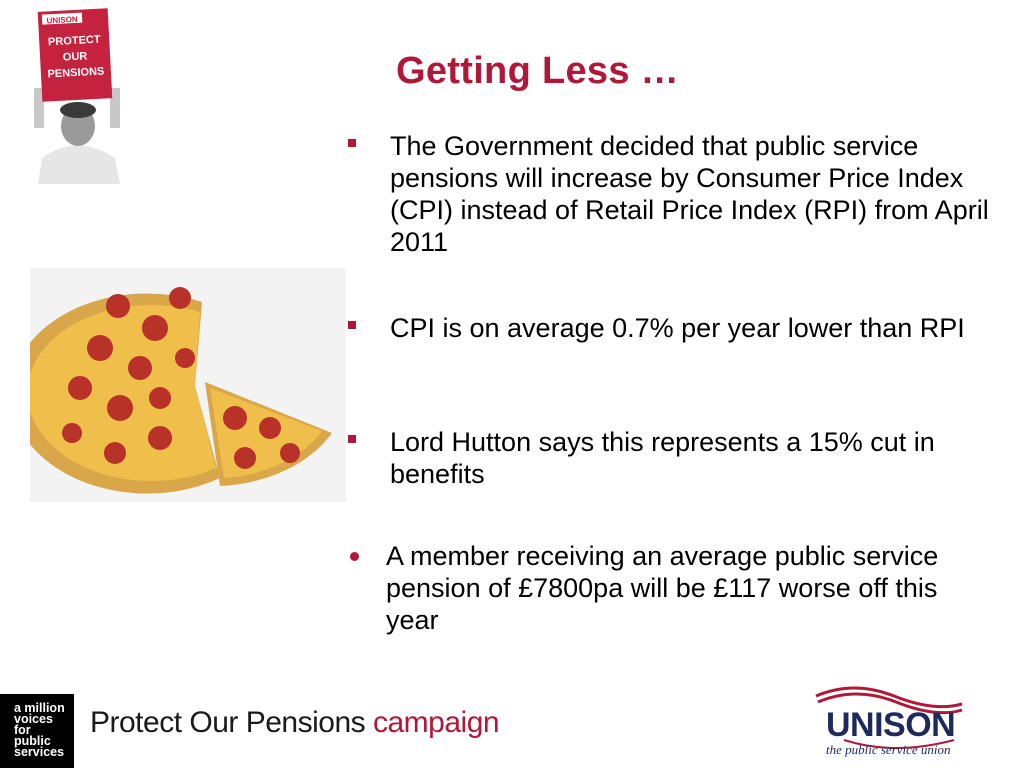  What do you see at coordinates (75, 72) in the screenshot?
I see `poster-line-4: PENSIONS` at bounding box center [75, 72].